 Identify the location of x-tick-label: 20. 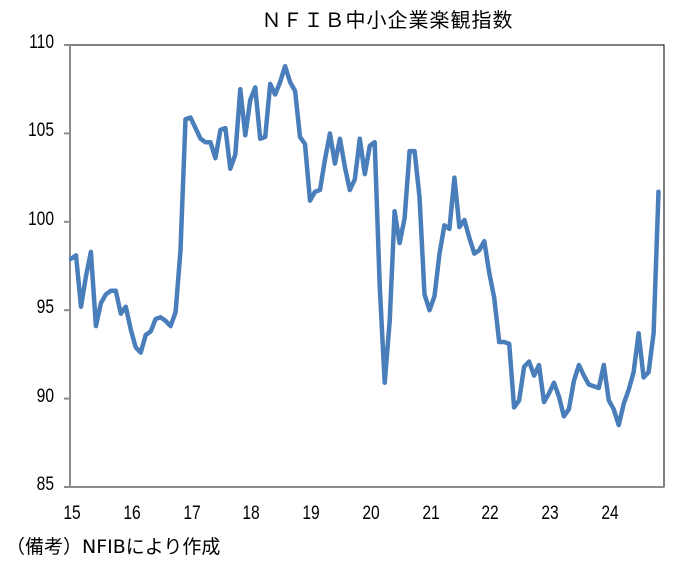
(371, 513).